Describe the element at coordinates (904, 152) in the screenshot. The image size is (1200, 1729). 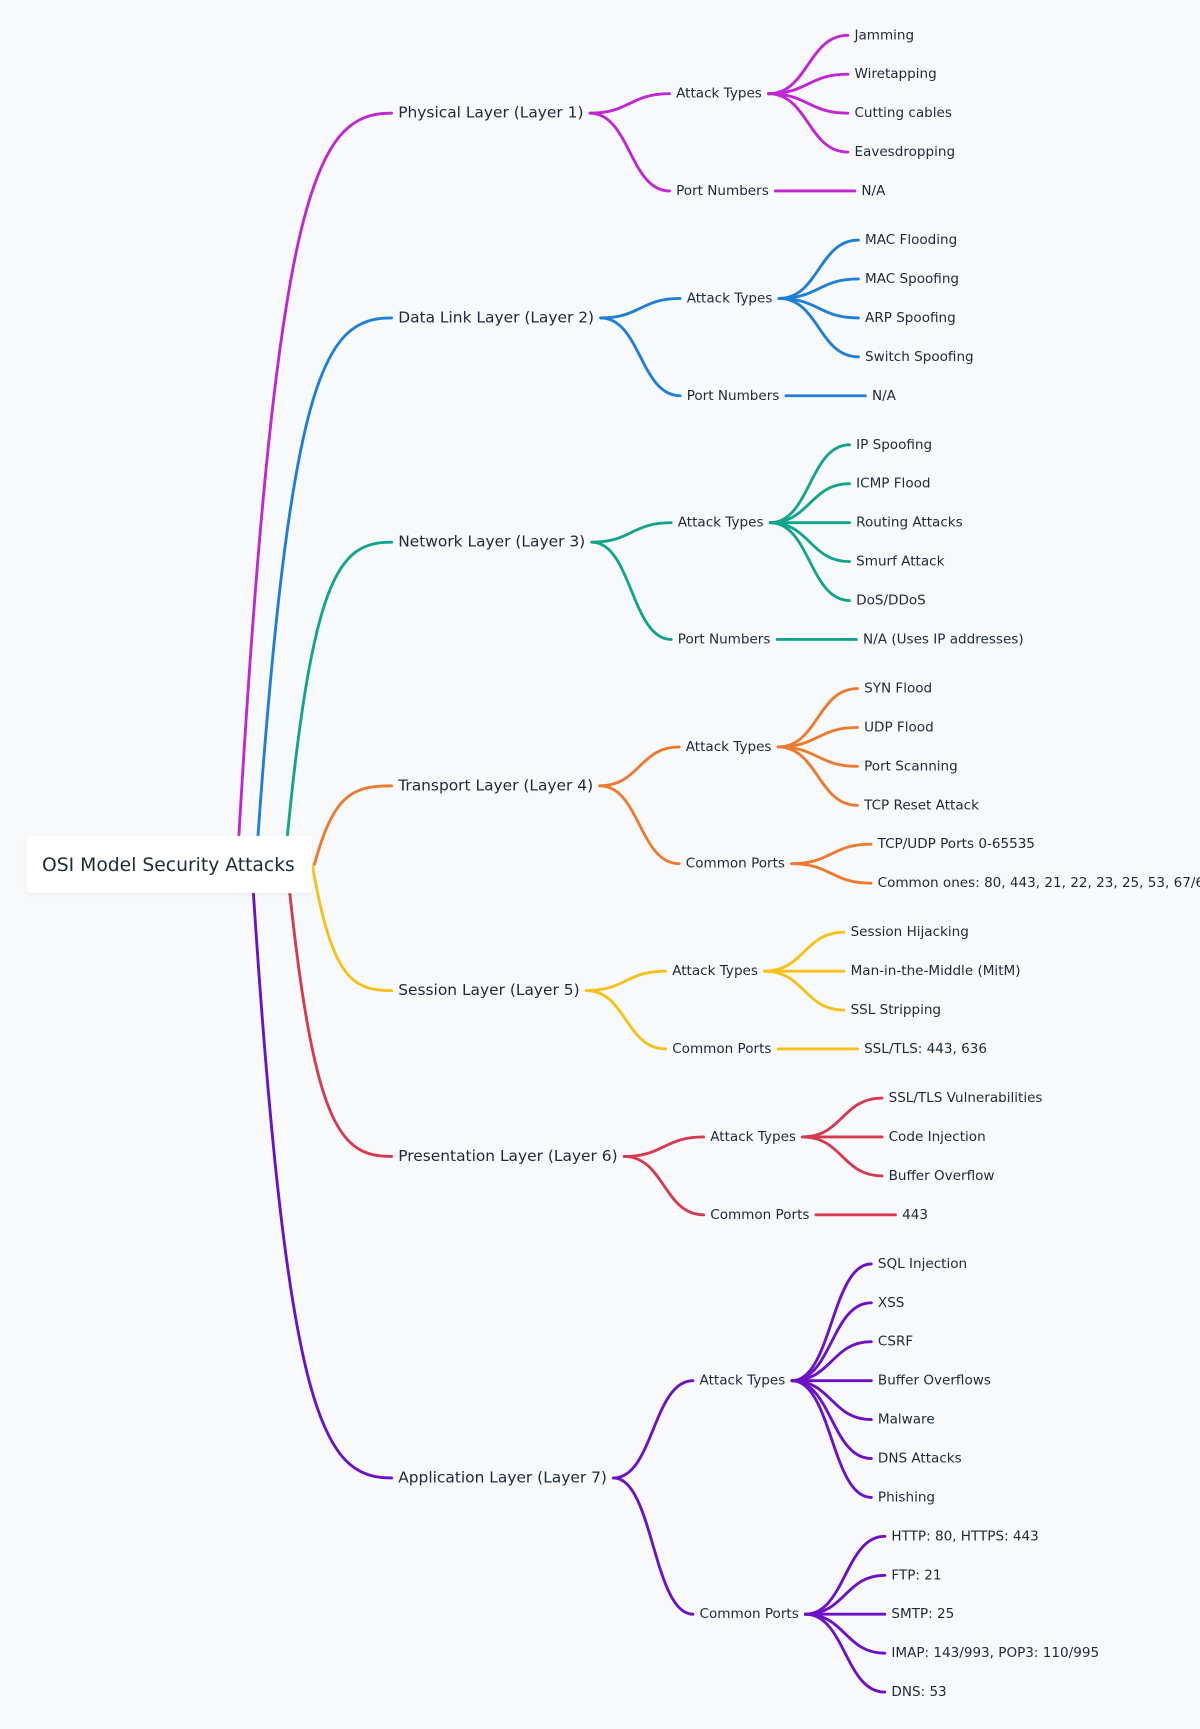
I see `leaf-node: Eavesdropping` at that location.